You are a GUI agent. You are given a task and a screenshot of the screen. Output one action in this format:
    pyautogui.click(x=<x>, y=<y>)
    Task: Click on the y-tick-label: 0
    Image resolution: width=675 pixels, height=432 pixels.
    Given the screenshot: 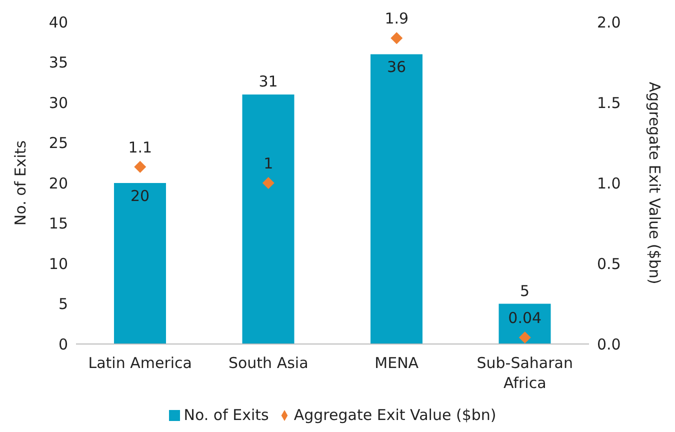 What is the action you would take?
    pyautogui.click(x=63, y=344)
    